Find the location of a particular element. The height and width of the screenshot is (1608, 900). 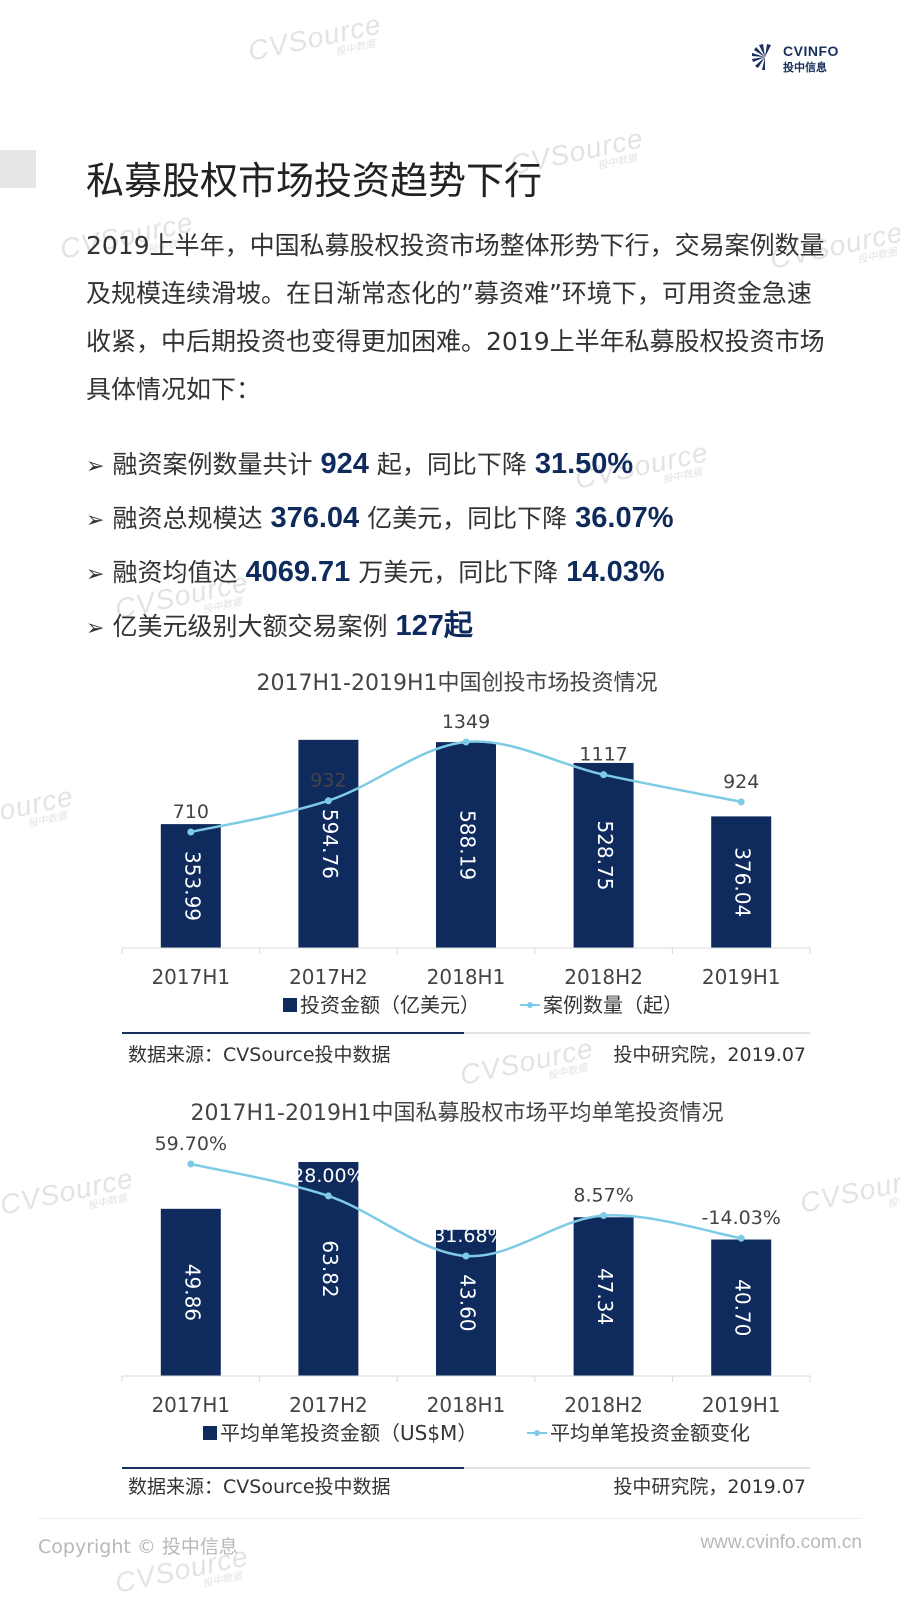

title-accent-bar is located at coordinates (18, 169).